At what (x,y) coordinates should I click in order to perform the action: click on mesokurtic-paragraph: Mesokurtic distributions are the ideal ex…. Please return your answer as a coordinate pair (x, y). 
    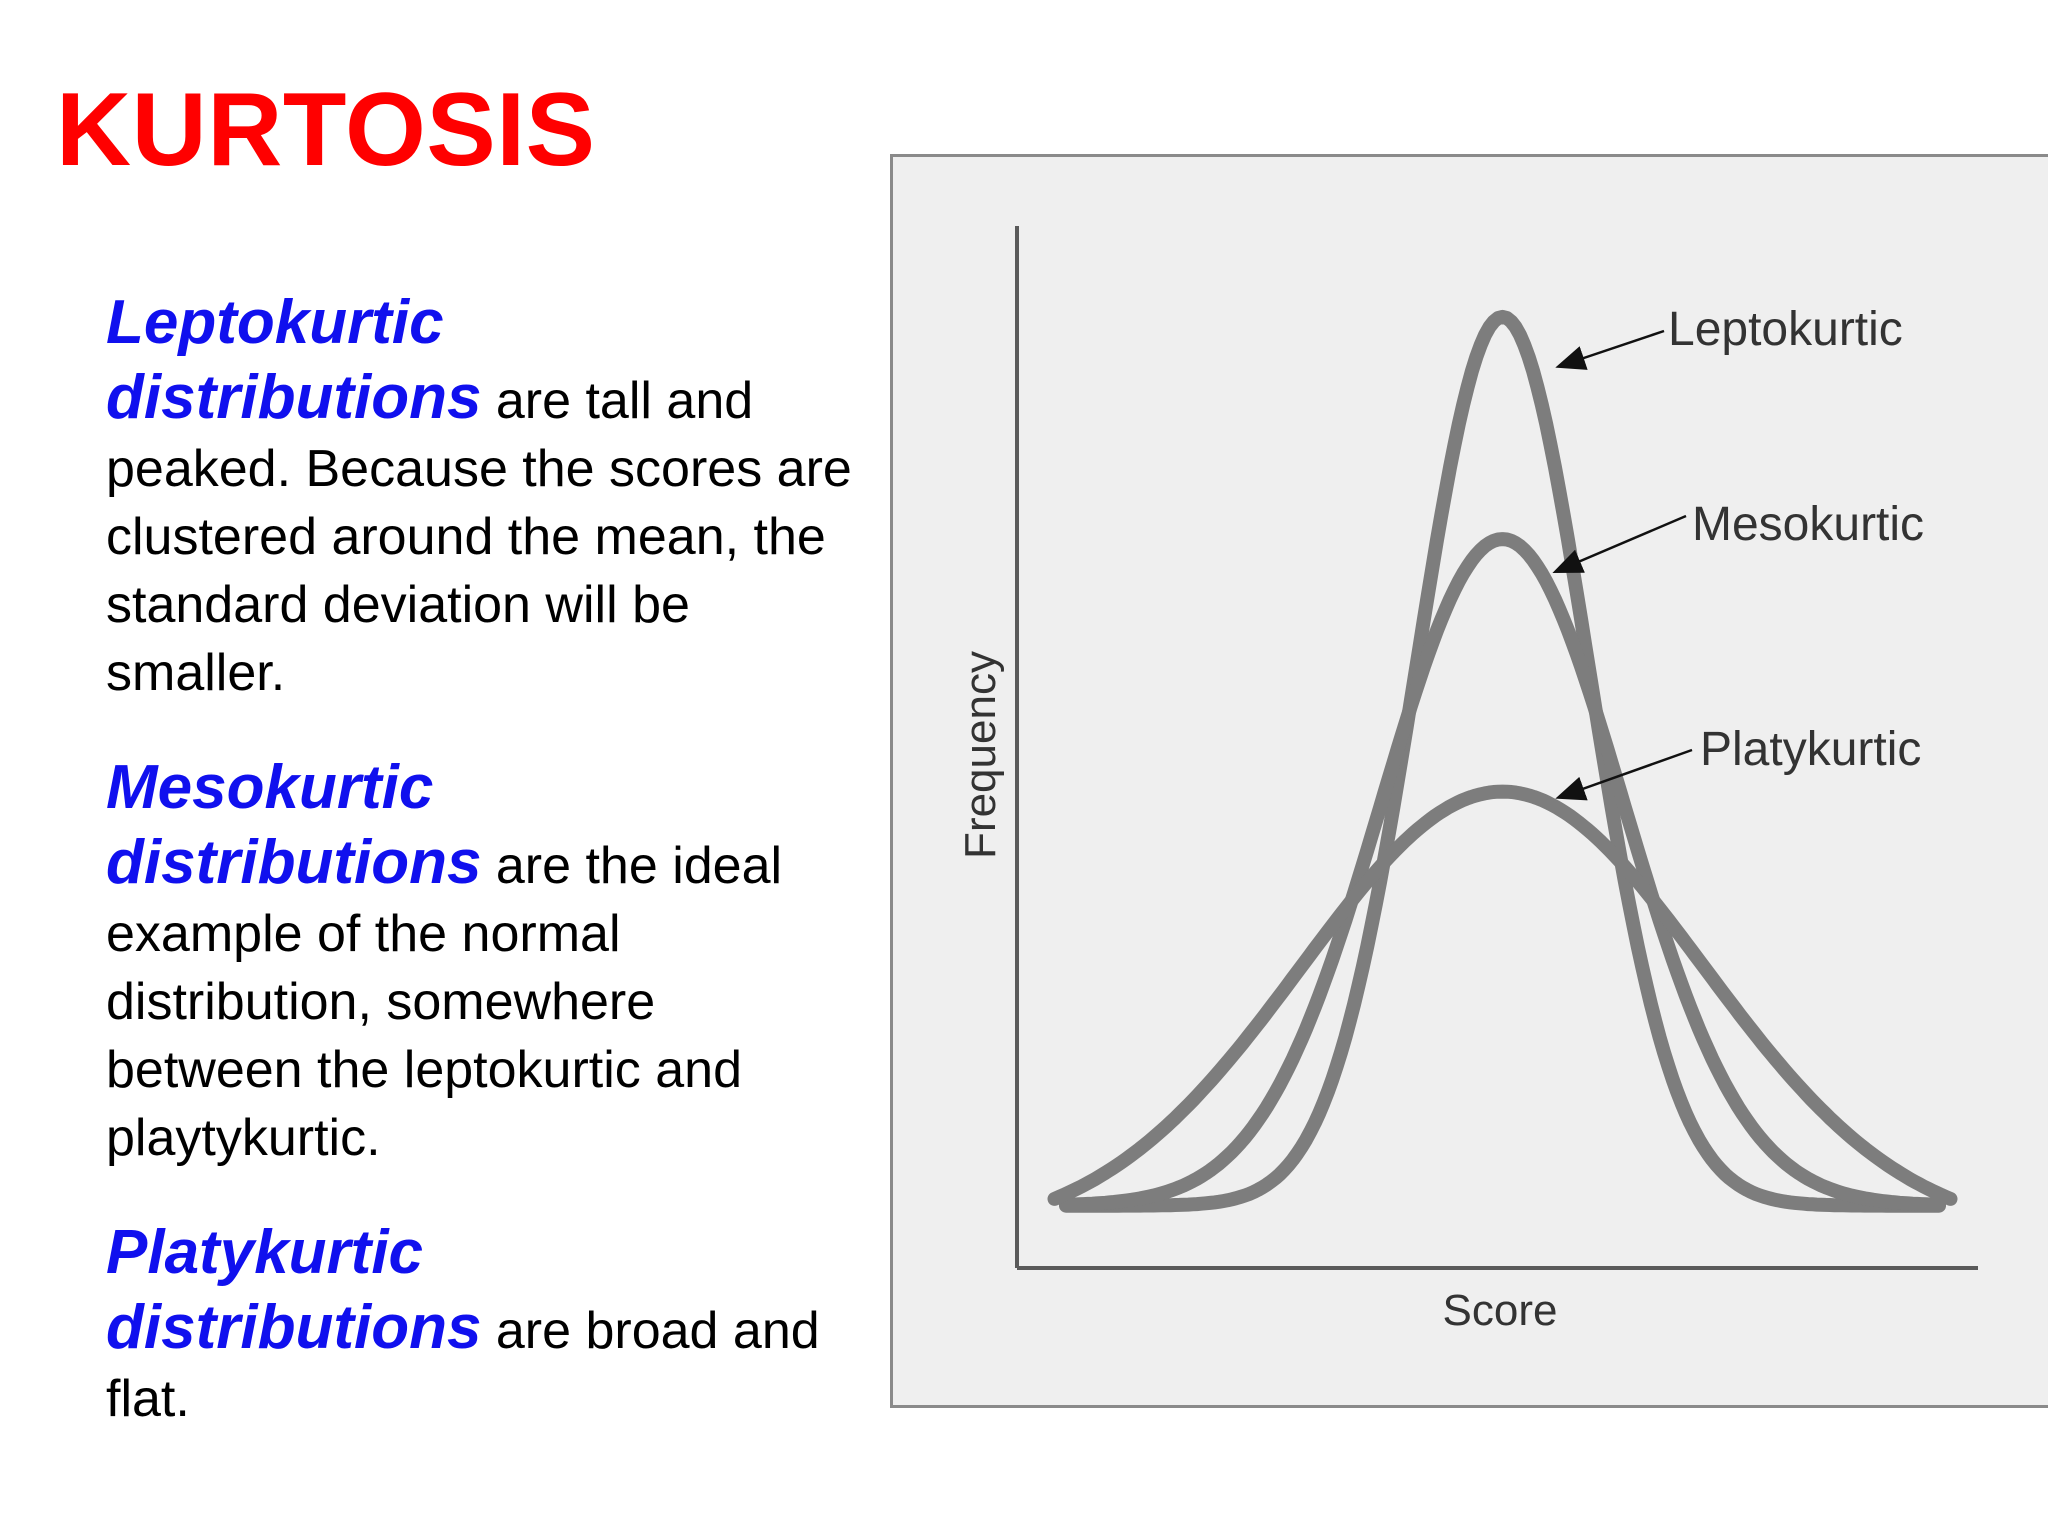
    Looking at the image, I should click on (486, 959).